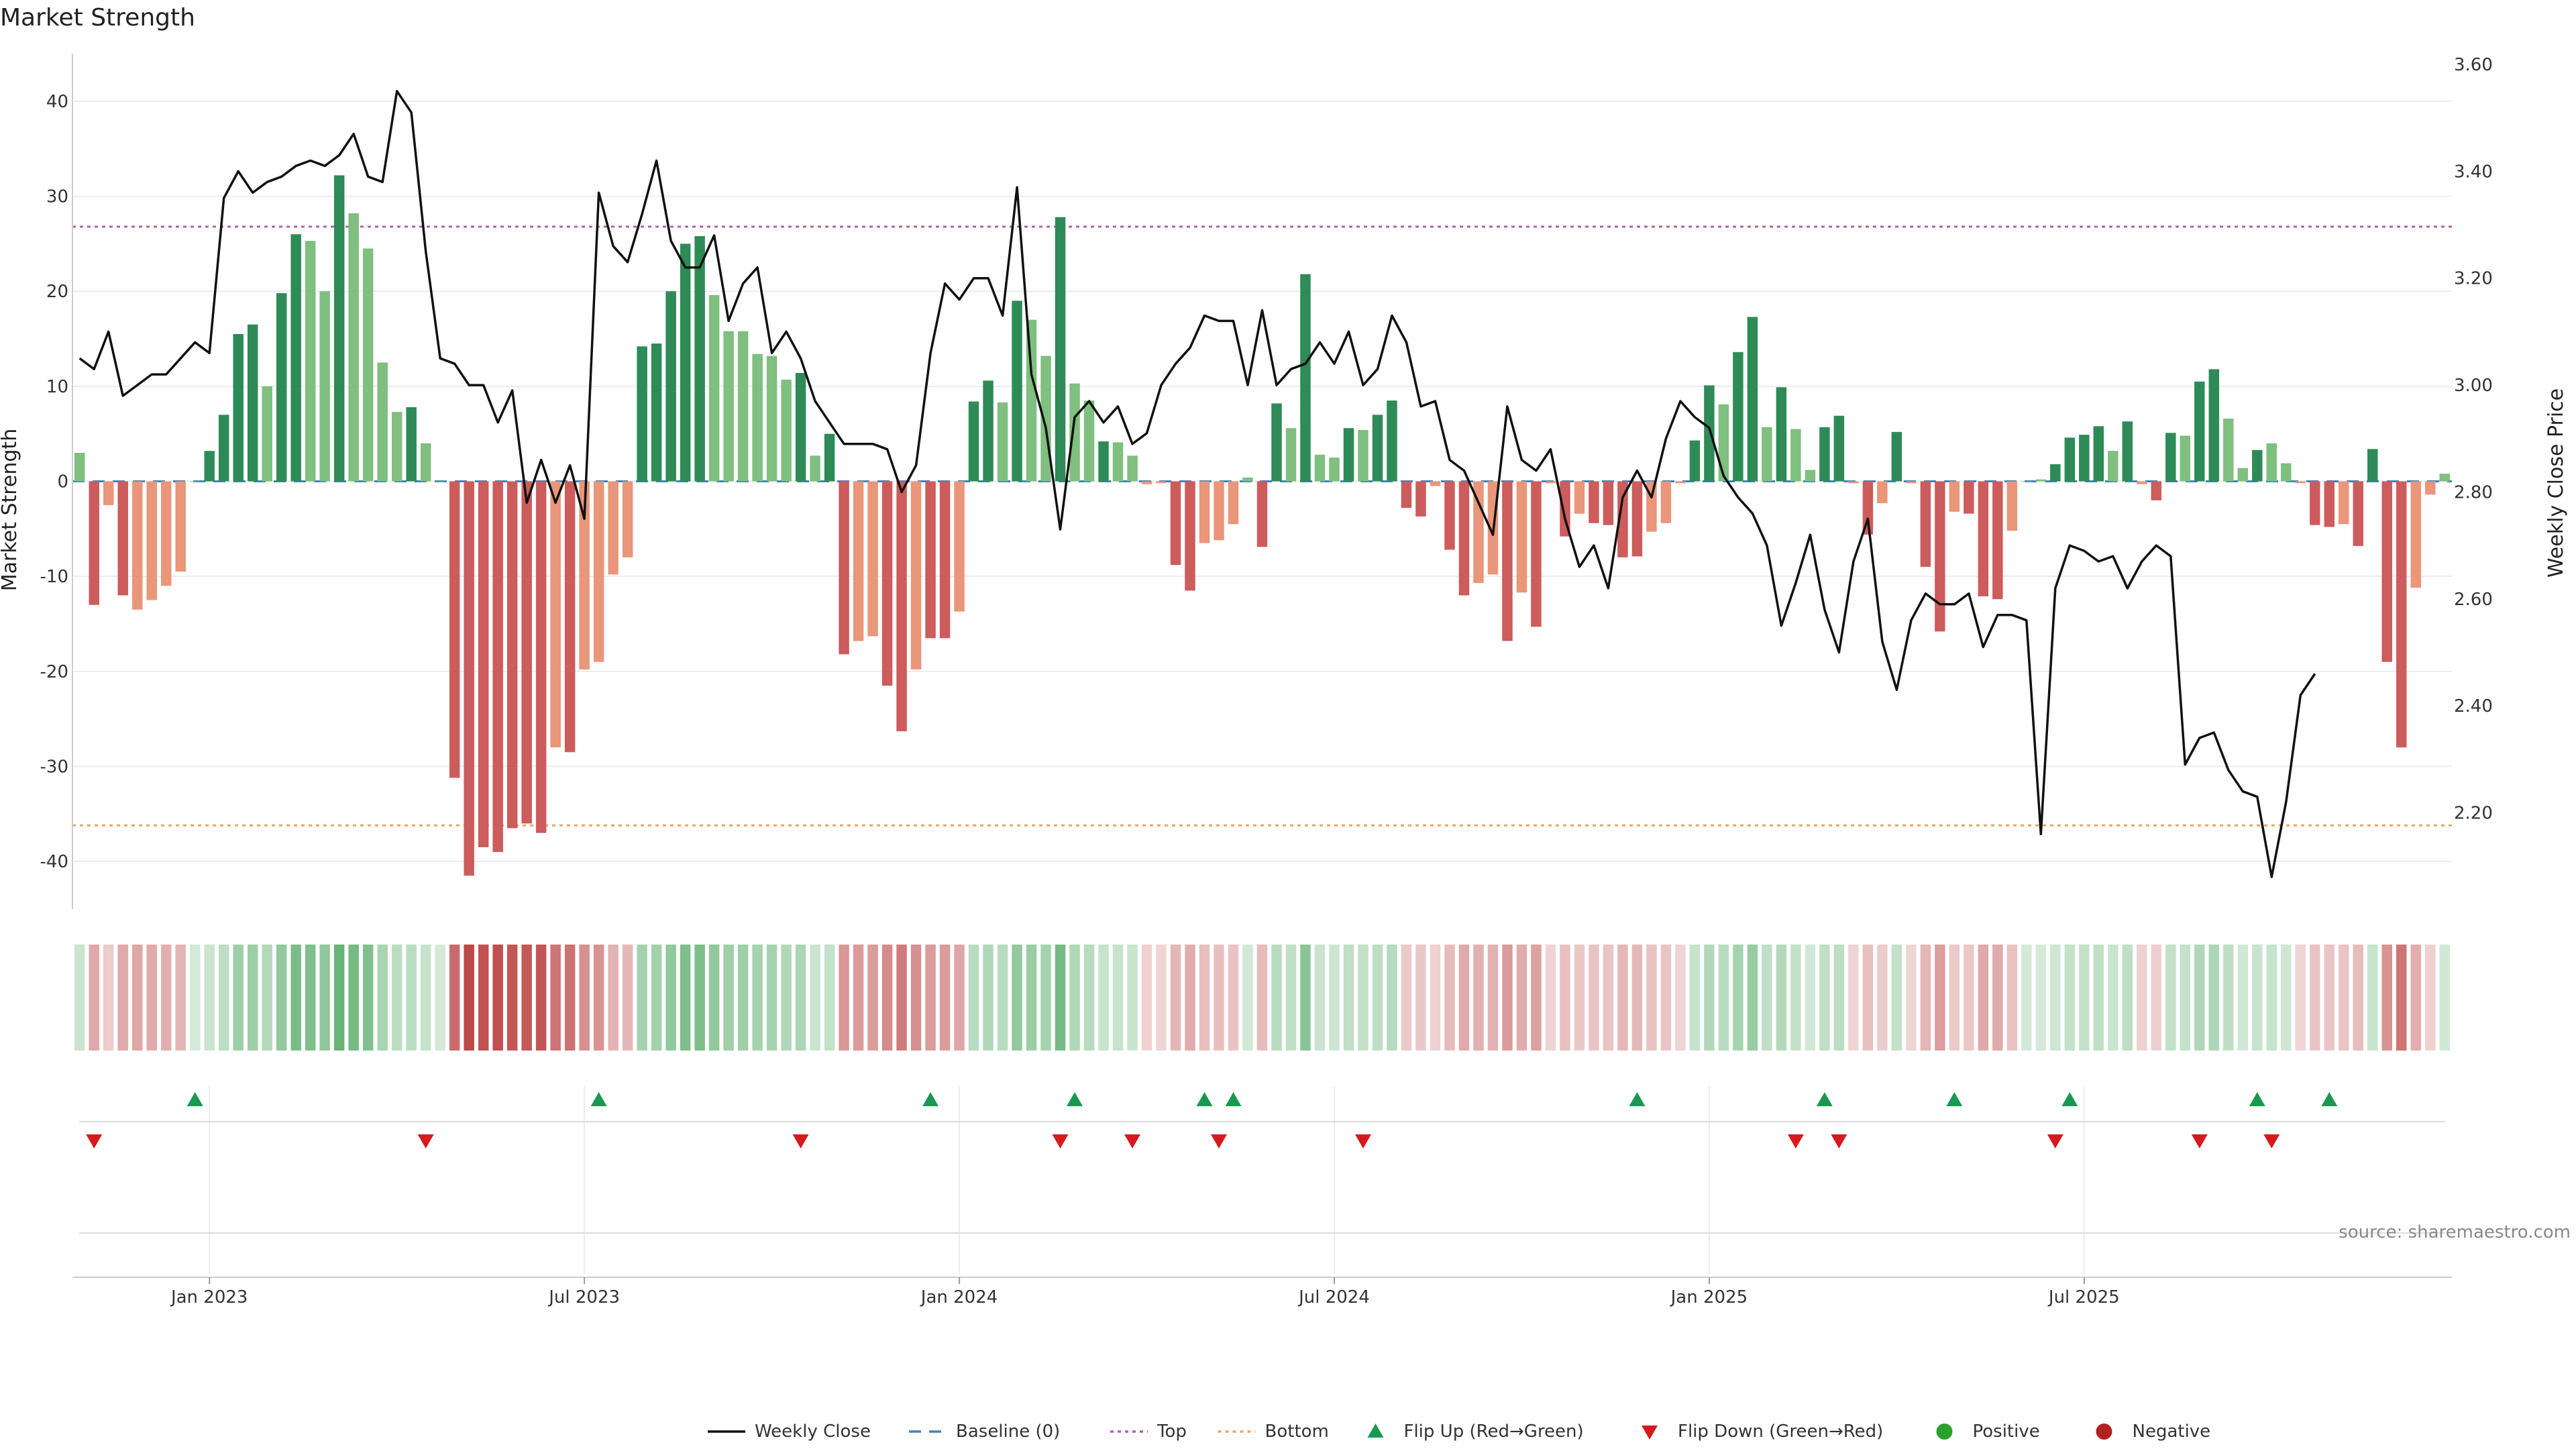 The image size is (2576, 1449). Describe the element at coordinates (1494, 1431) in the screenshot. I see `legend-label: Flip Up (Red→Green)` at that location.